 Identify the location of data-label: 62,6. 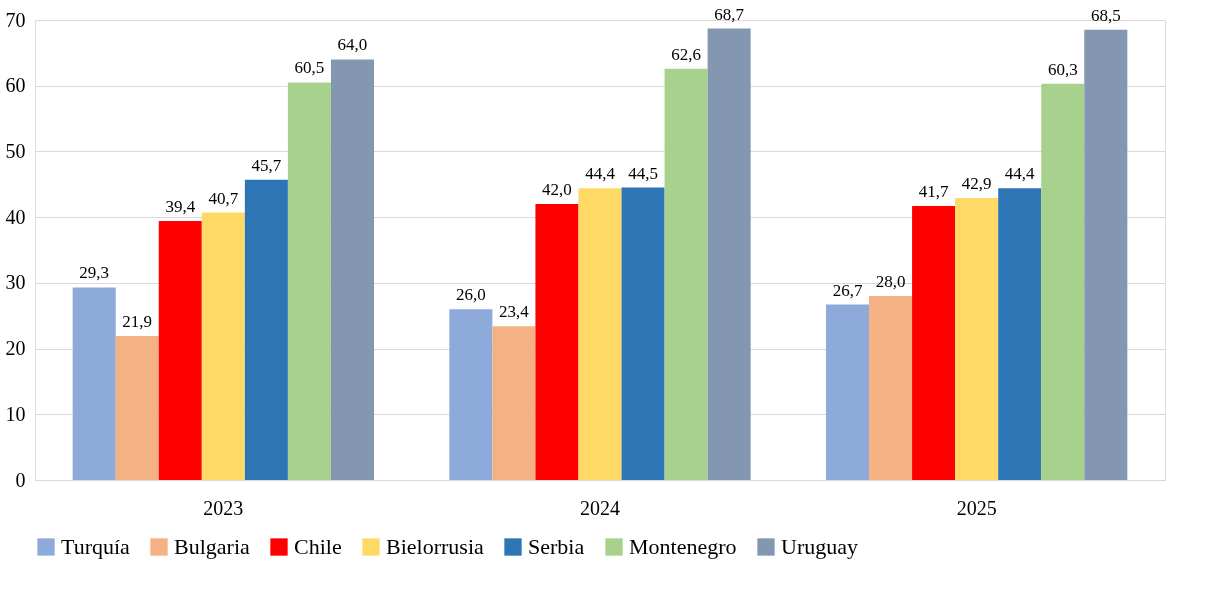
(686, 54).